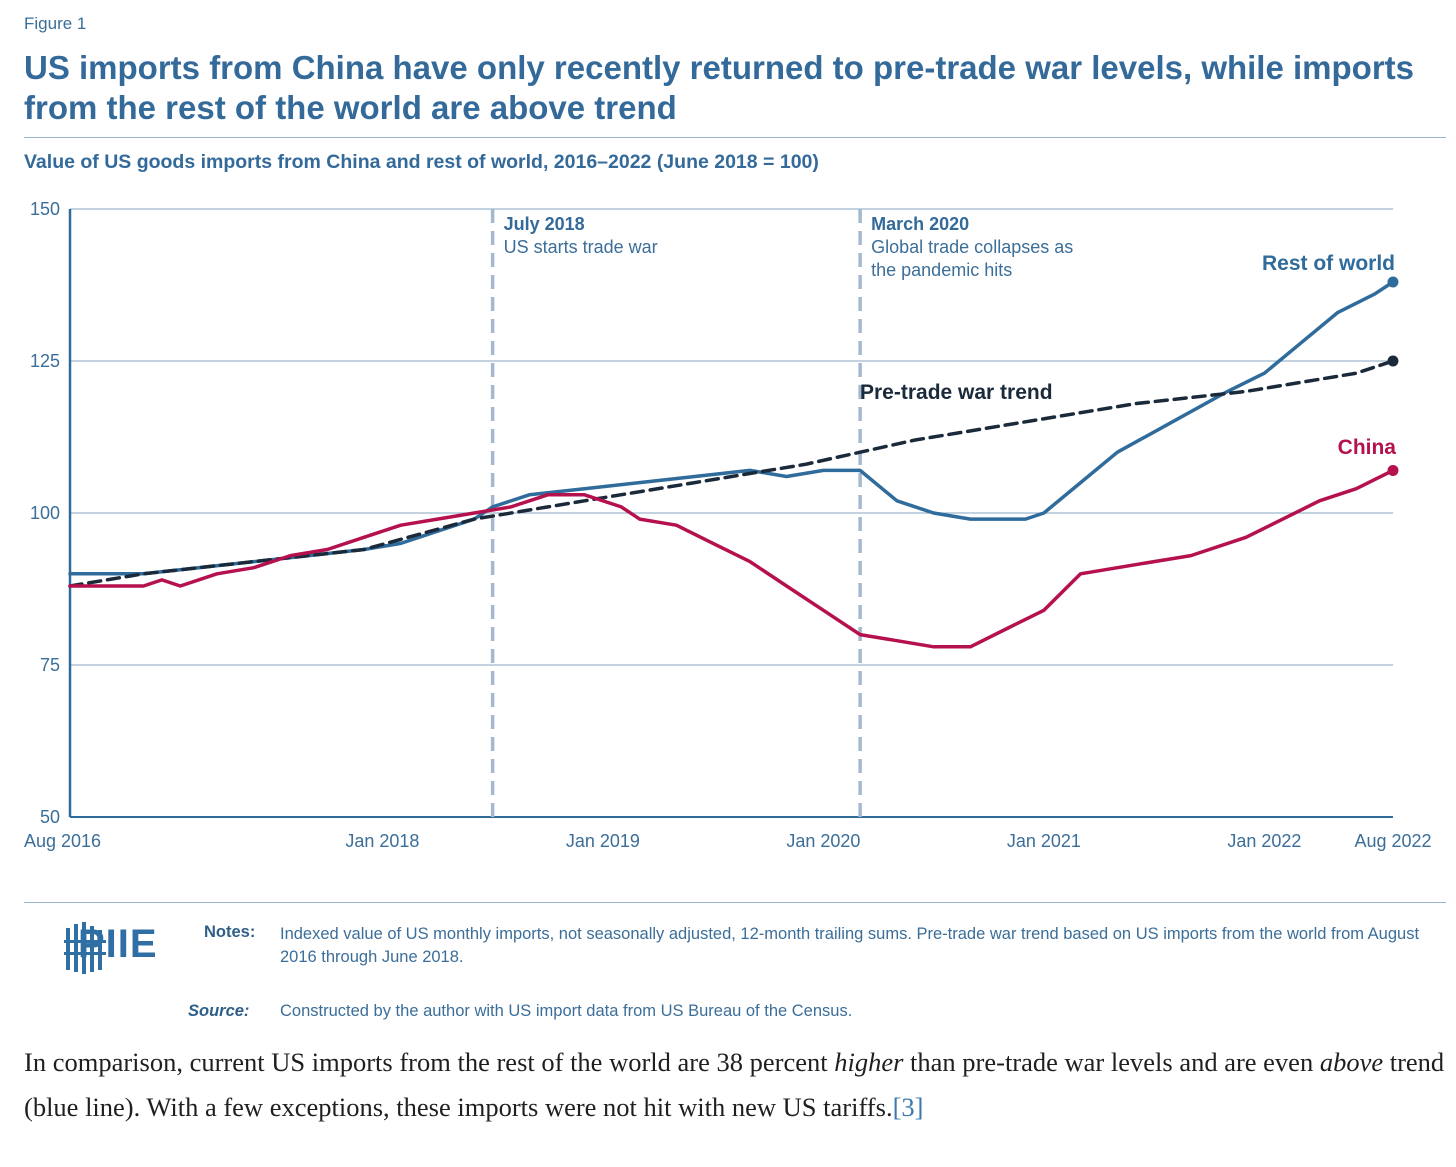 The height and width of the screenshot is (1167, 1456). I want to click on annotation-title: March 2020, so click(920, 224).